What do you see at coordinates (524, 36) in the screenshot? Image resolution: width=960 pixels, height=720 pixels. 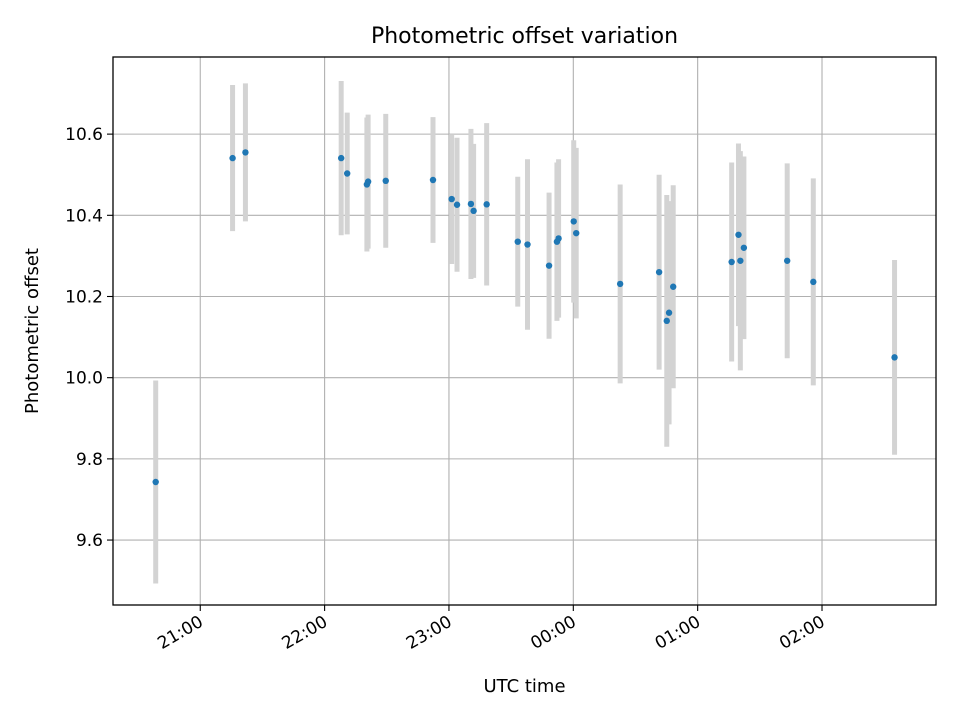 I see `chart-title: Photometric offset variation` at bounding box center [524, 36].